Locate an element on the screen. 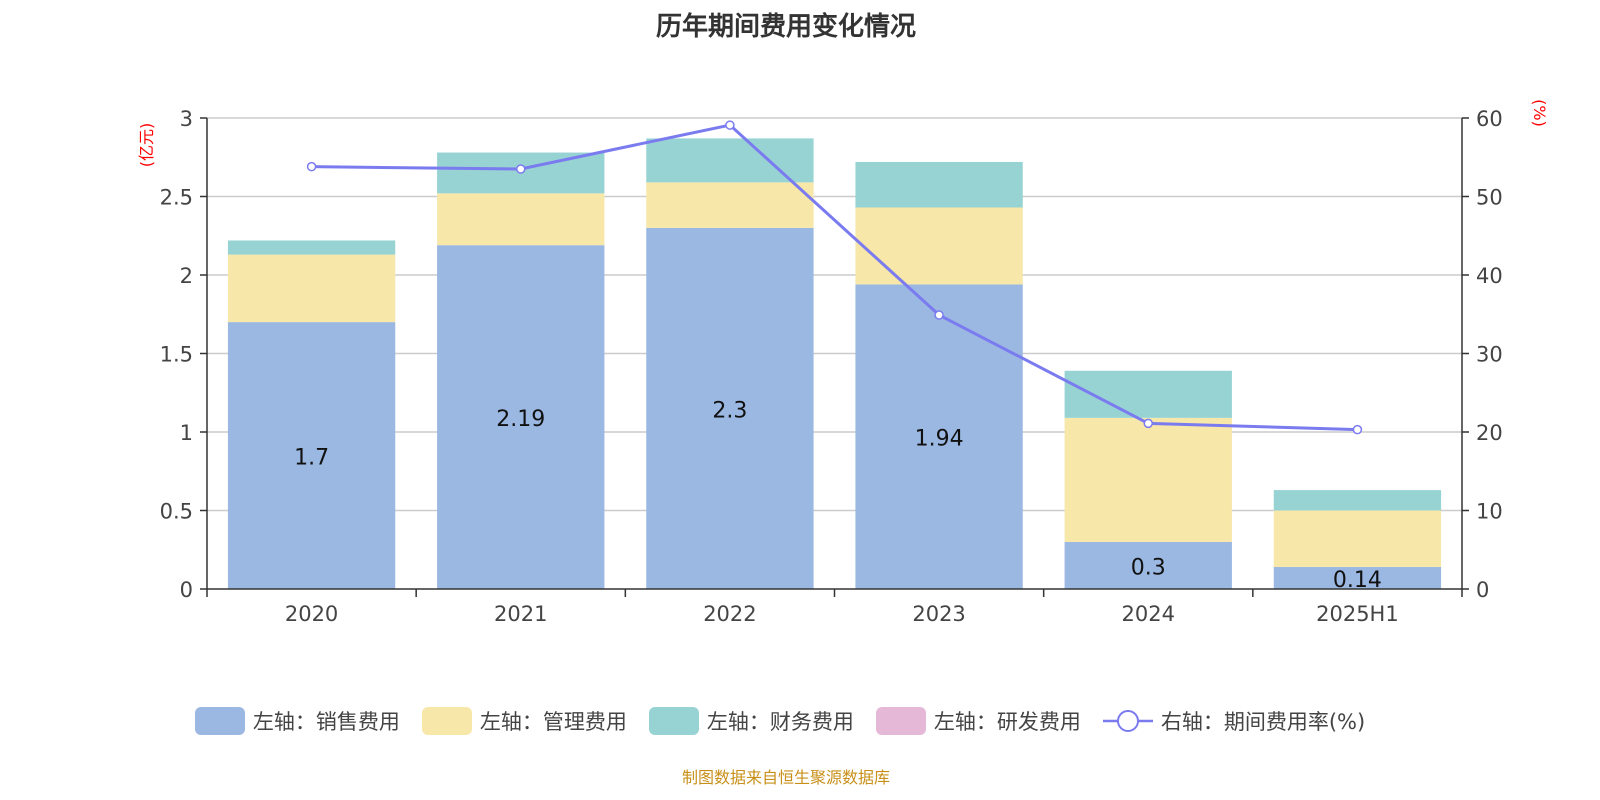 The width and height of the screenshot is (1600, 800). chart-title: 历年期间费用变化情况 is located at coordinates (785, 27).